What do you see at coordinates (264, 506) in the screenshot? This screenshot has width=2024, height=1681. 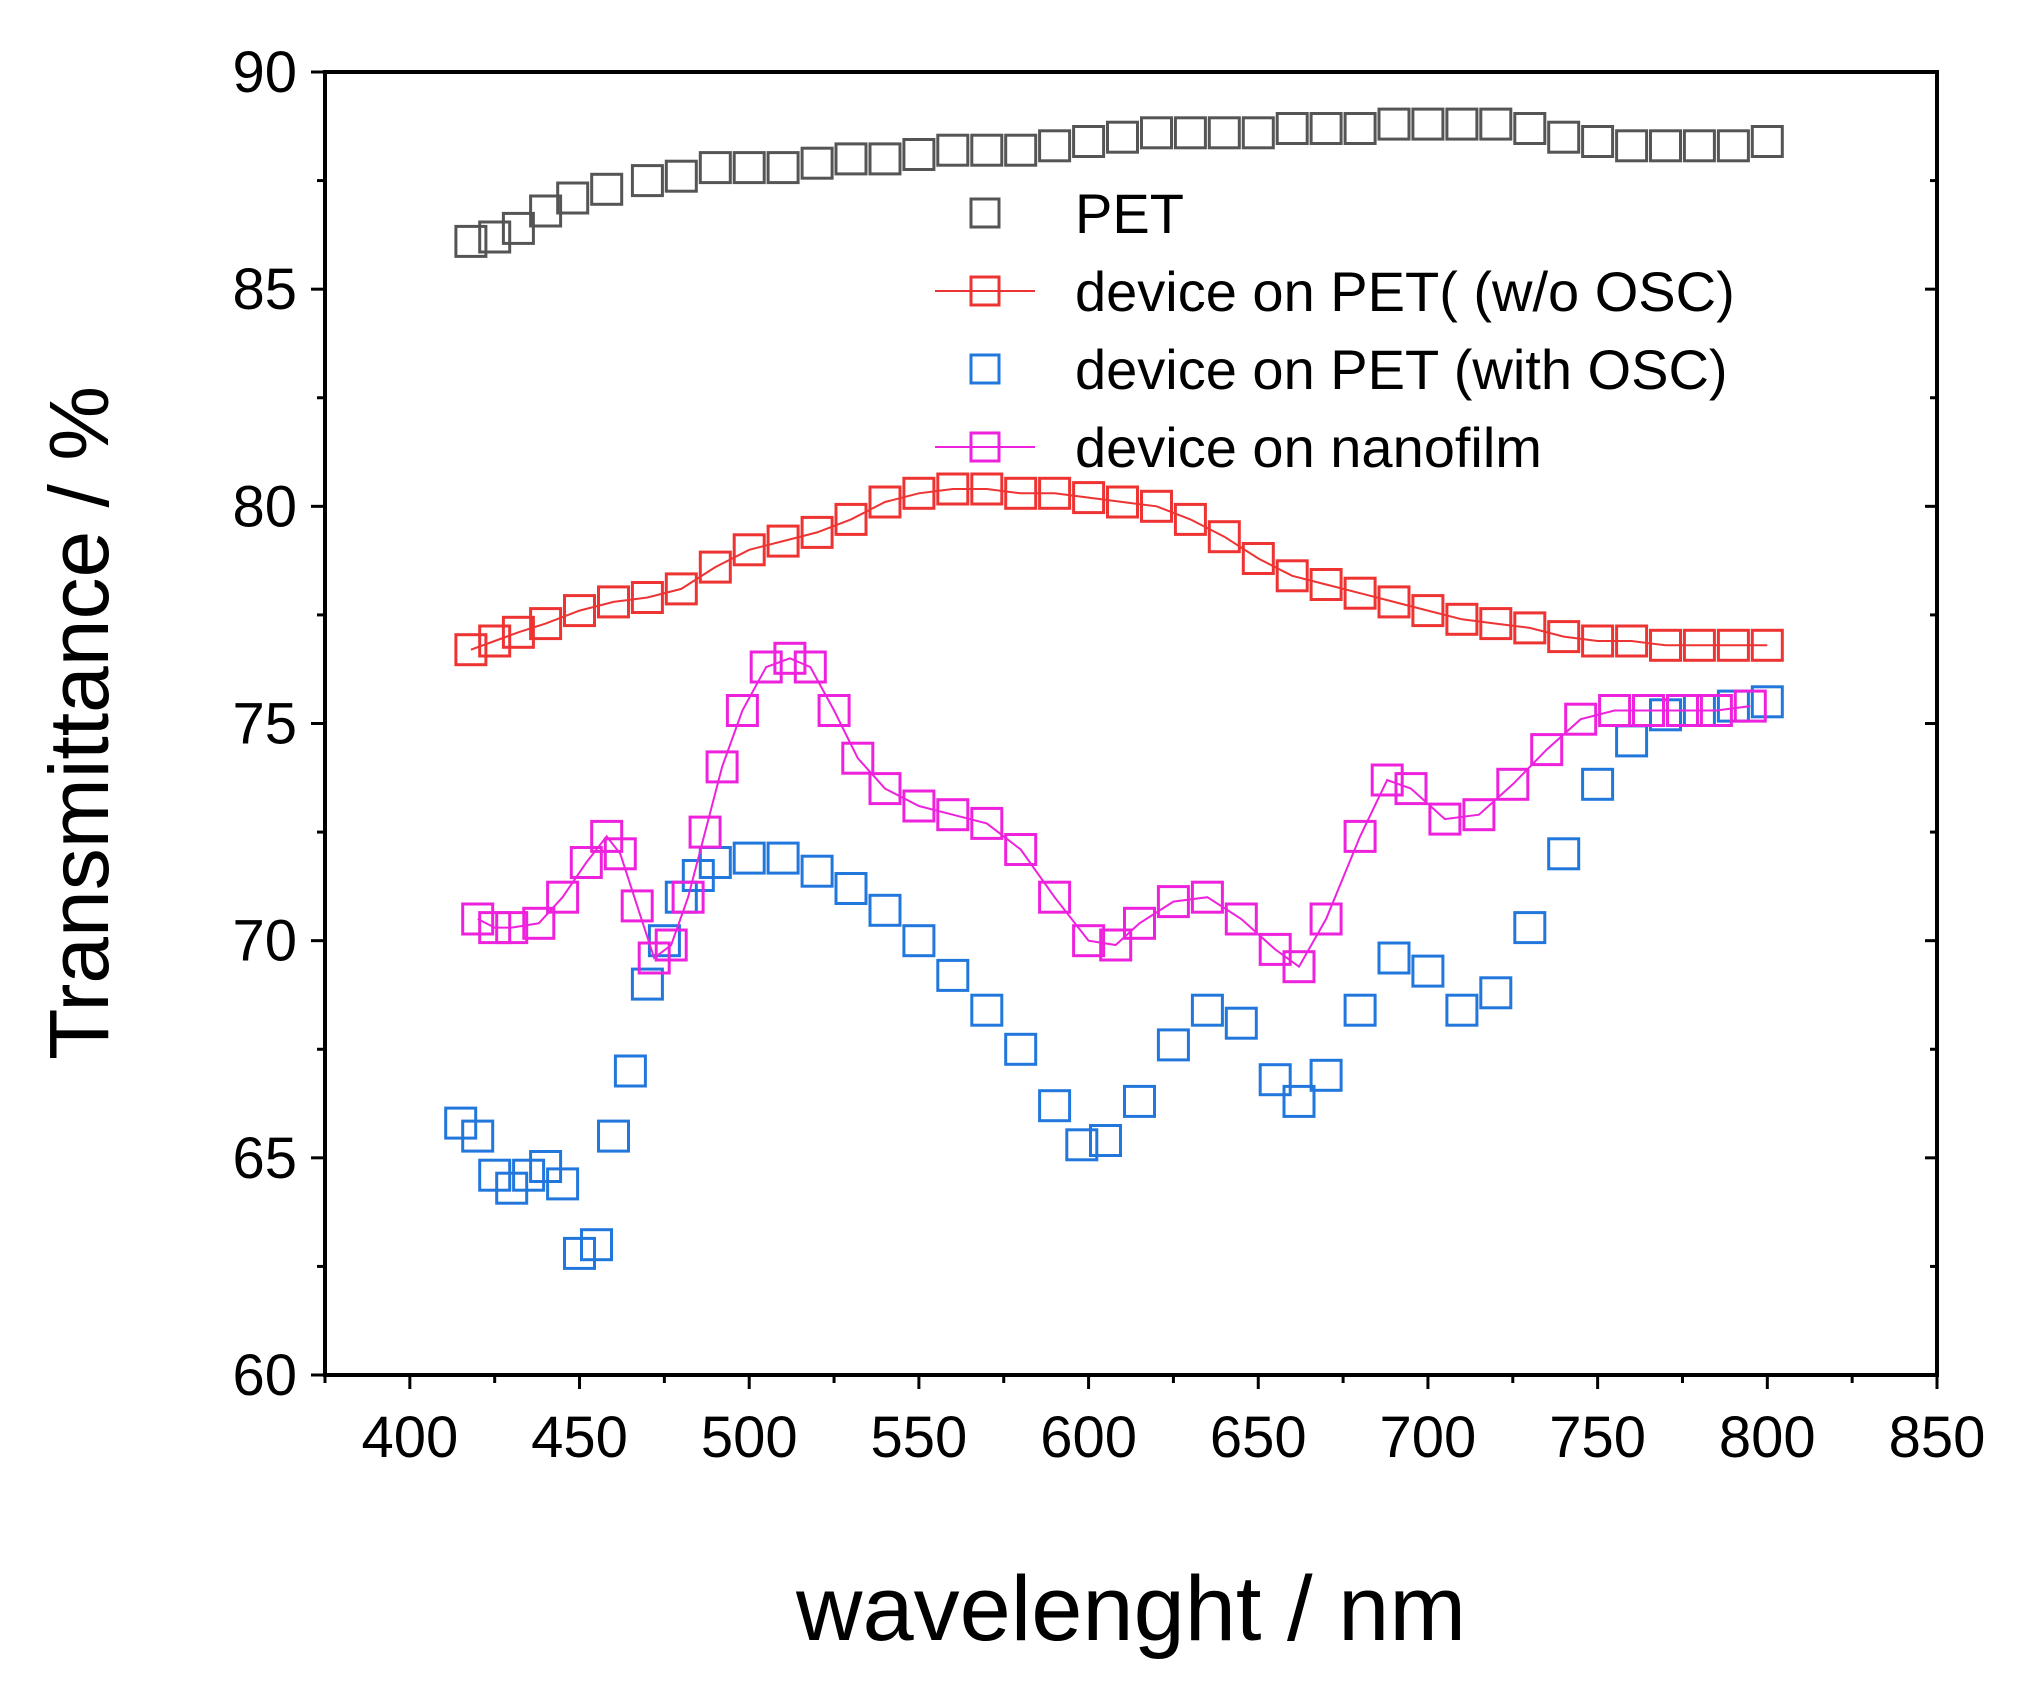 I see `y-tick-label: 80` at bounding box center [264, 506].